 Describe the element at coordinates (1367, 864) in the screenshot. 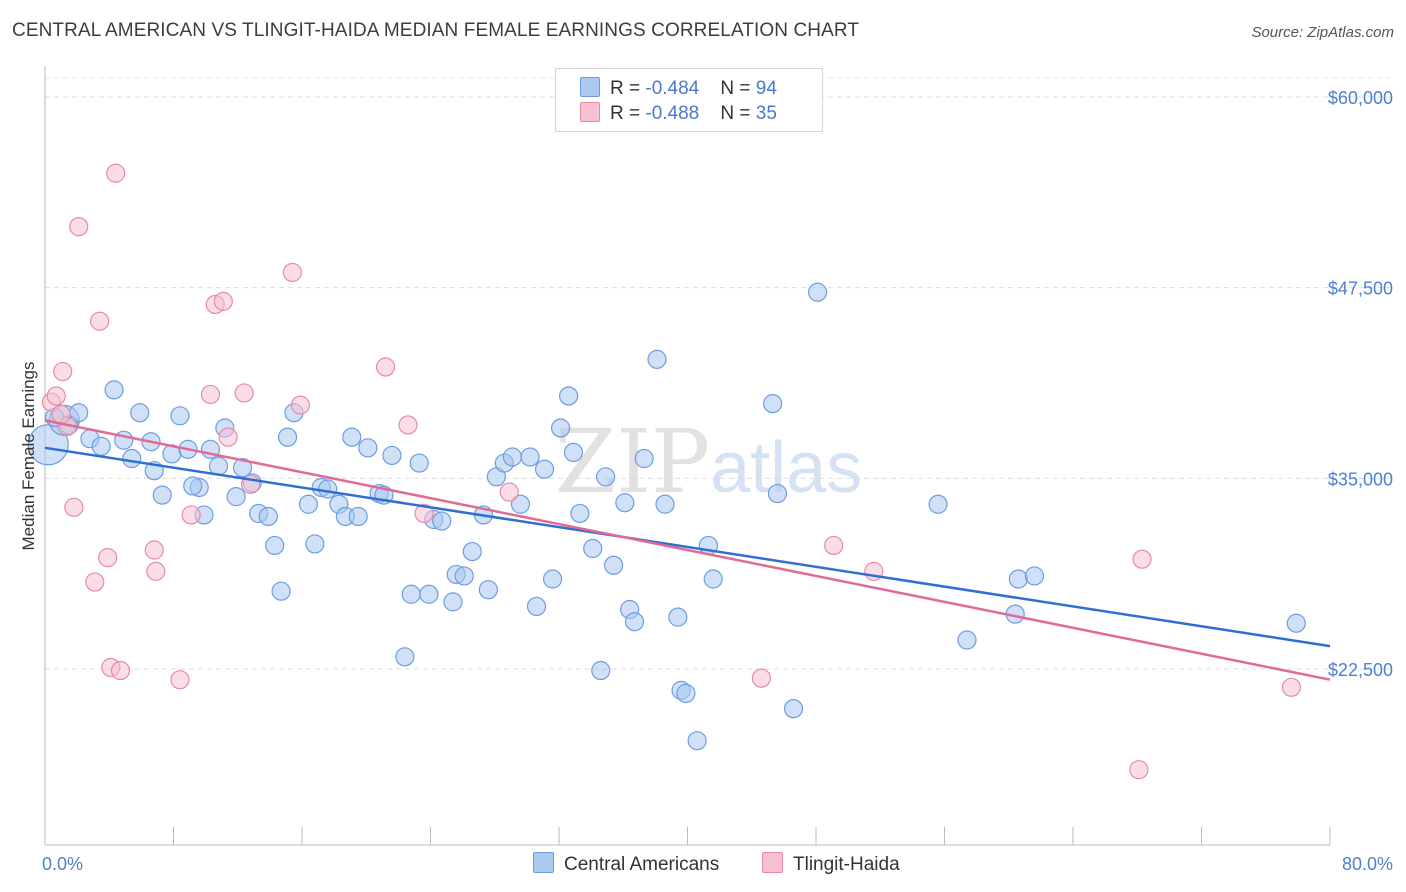

I see `x-tick-label: 80.0%` at that location.